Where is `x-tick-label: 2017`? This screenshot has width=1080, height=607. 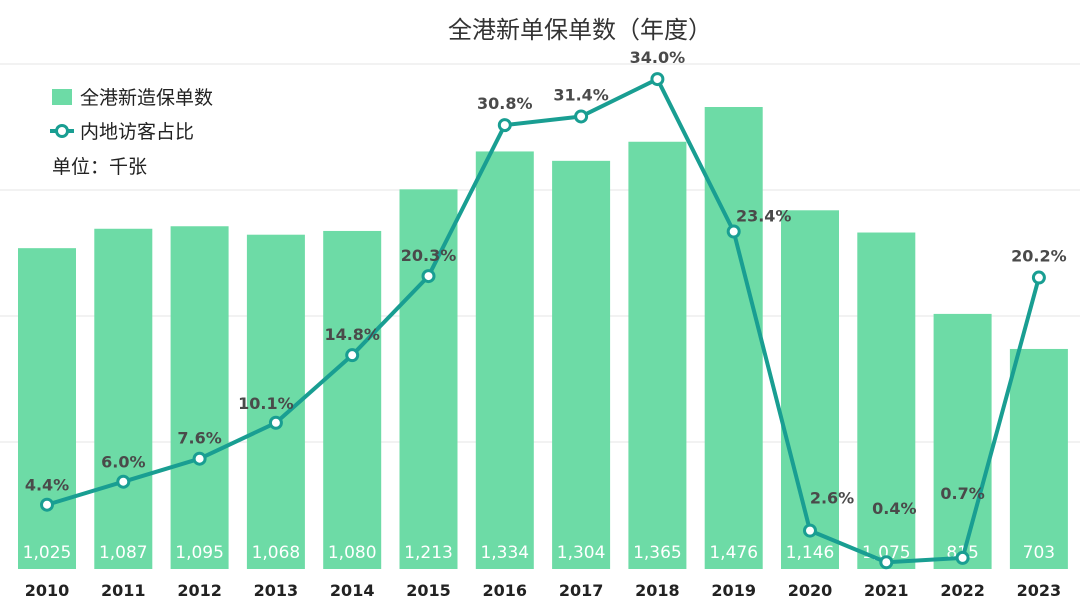 x-tick-label: 2017 is located at coordinates (581, 590).